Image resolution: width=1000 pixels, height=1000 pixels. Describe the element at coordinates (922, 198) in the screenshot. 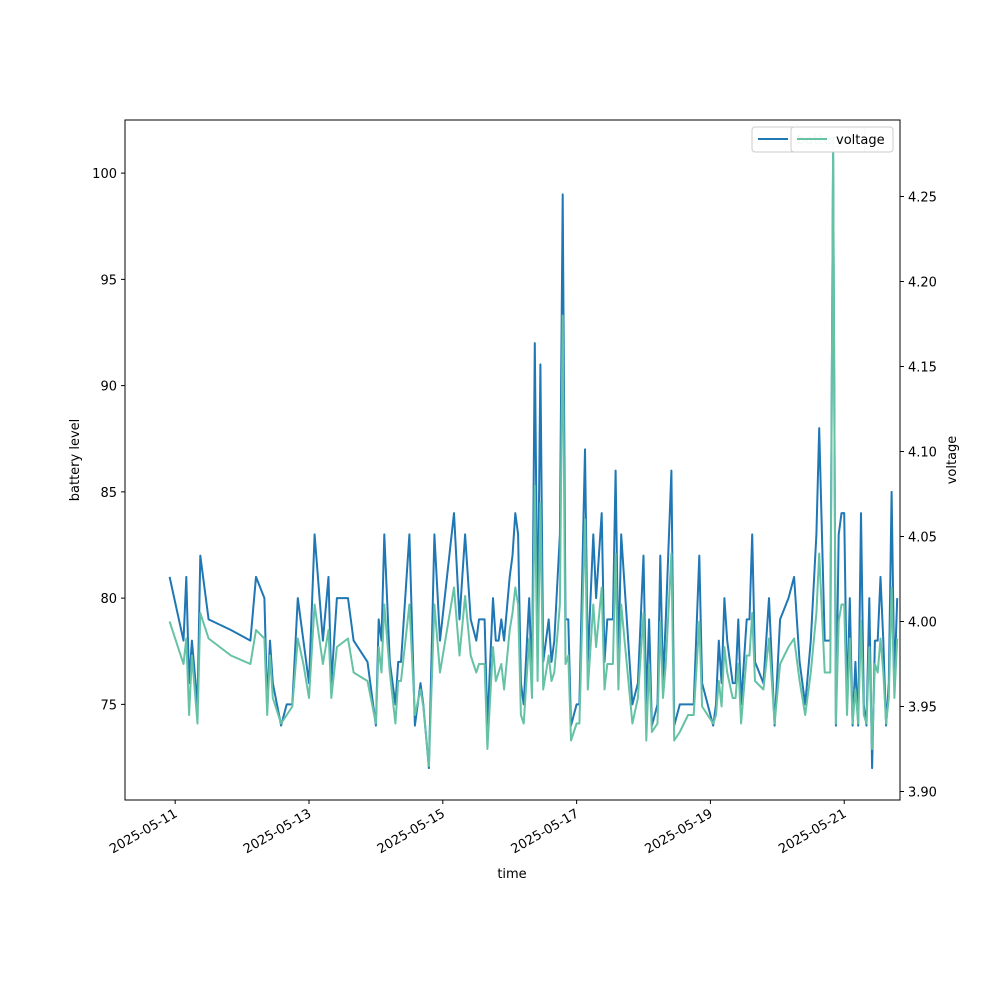

I see `right-y-tick-label: 4.25` at that location.